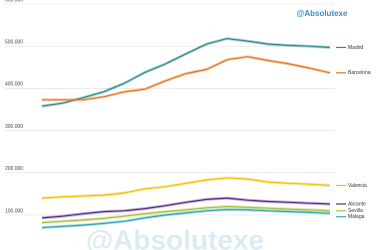 The width and height of the screenshot is (380, 250). What do you see at coordinates (14, 85) in the screenshot?
I see `y-tick-label: 400.000` at bounding box center [14, 85].